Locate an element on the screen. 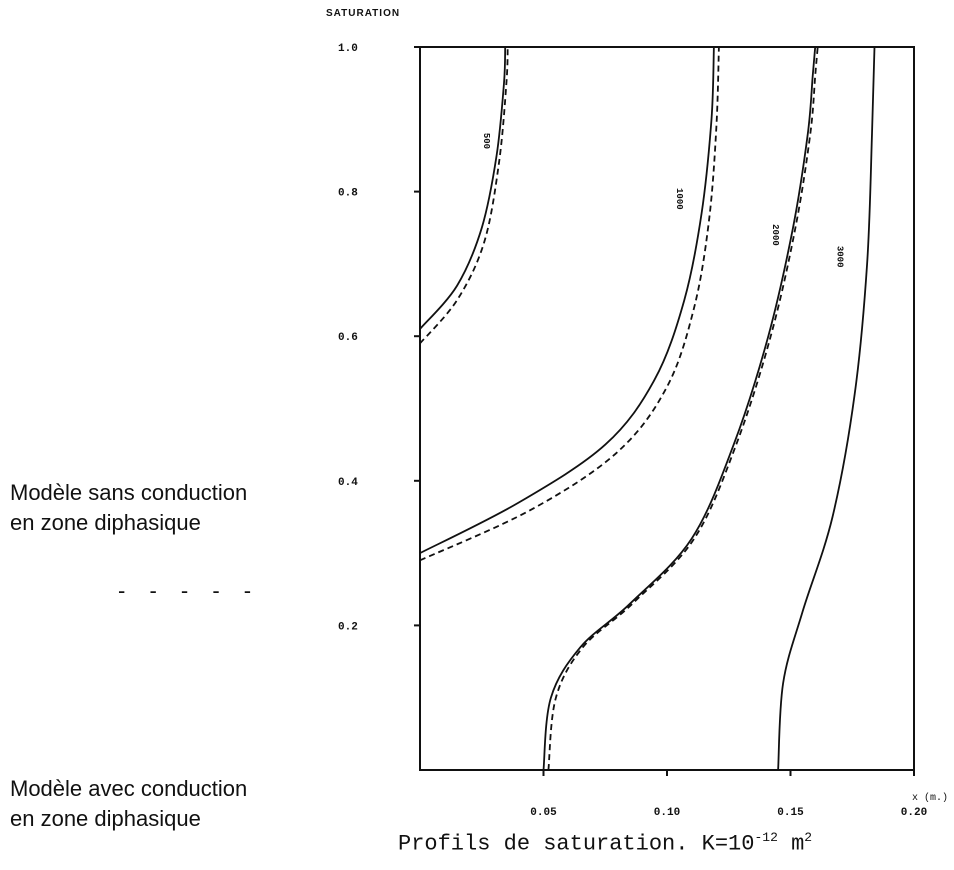 This screenshot has width=954, height=870. caption-unit: m is located at coordinates (798, 844).